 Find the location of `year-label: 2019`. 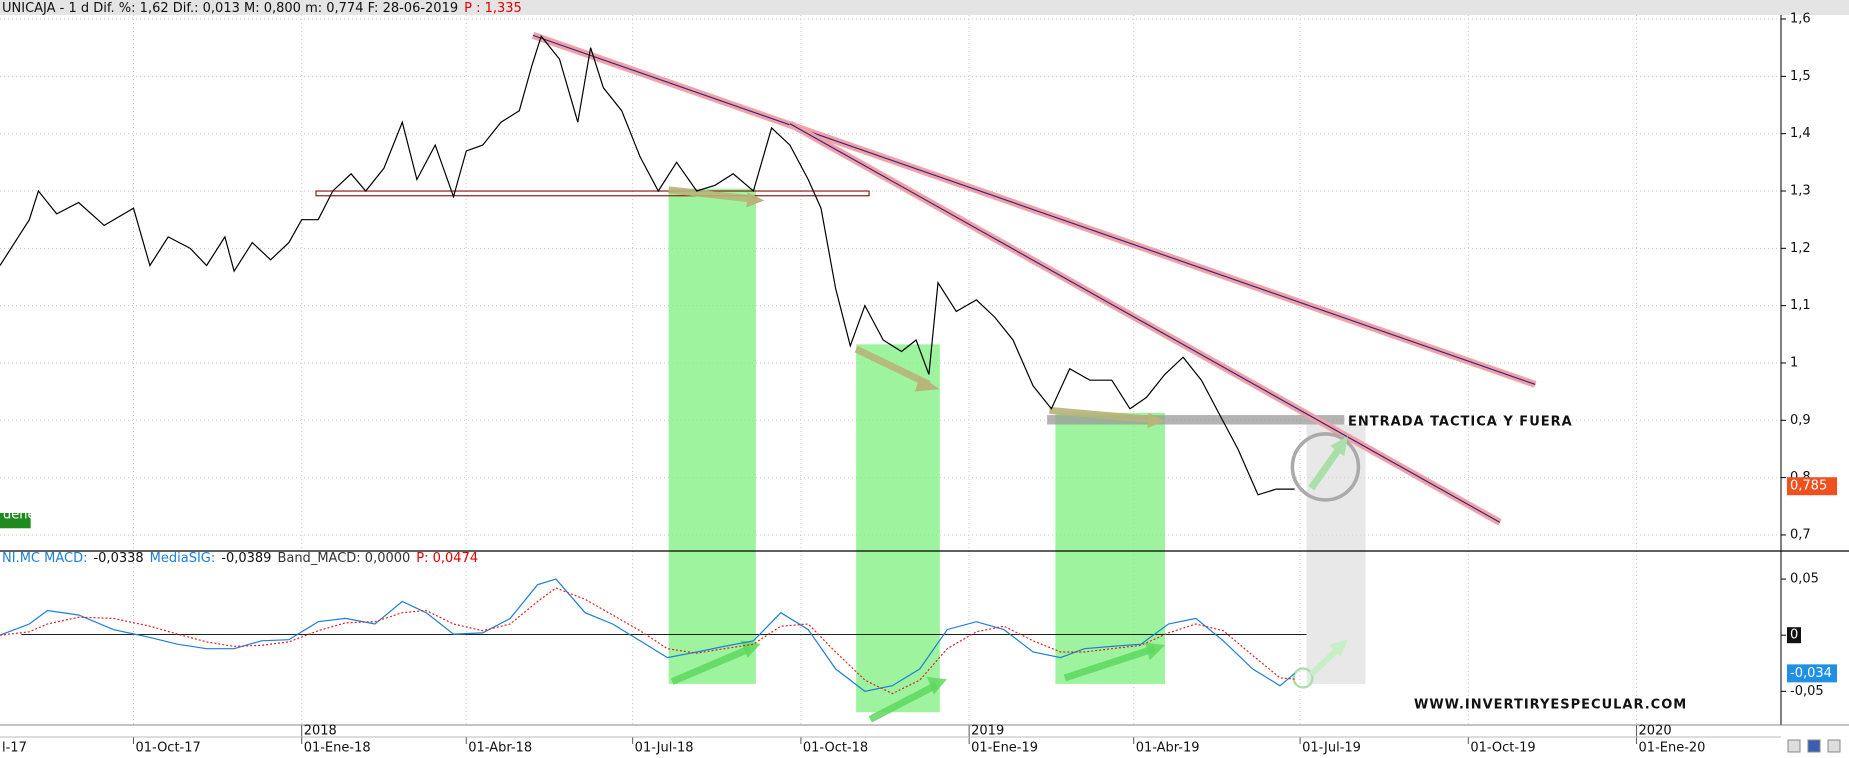

year-label: 2019 is located at coordinates (987, 731).